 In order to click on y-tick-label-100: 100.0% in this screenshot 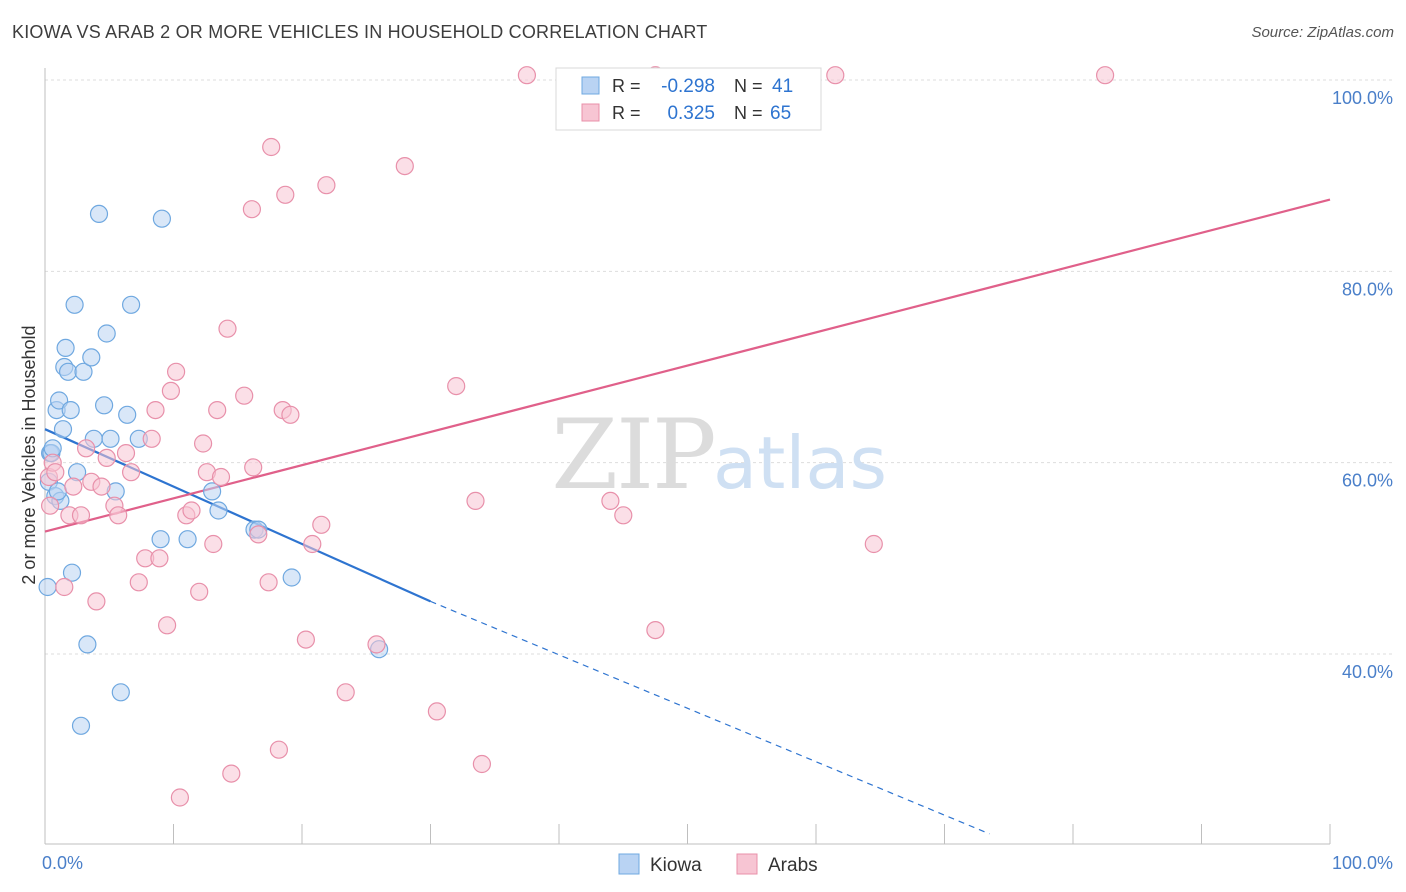, I will do `click(1362, 98)`.